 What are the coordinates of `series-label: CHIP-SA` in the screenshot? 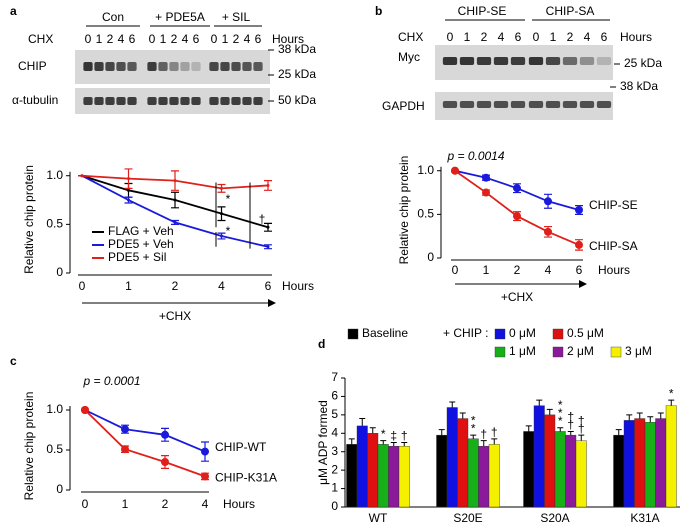 It's located at (613, 246).